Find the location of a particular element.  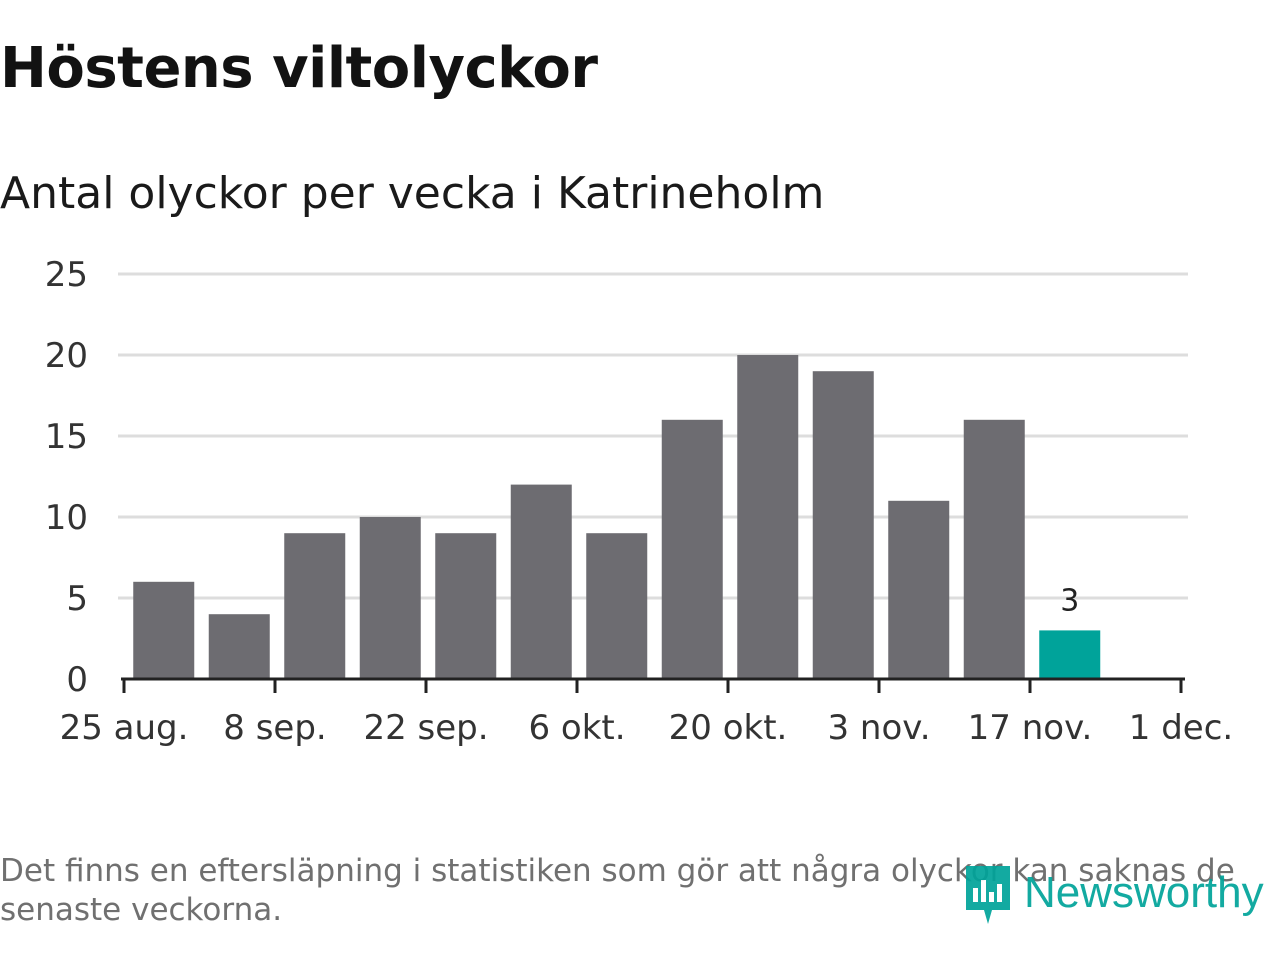

chart-subtitle: Antal olyckor per vecka i Katrineholm is located at coordinates (412, 193).